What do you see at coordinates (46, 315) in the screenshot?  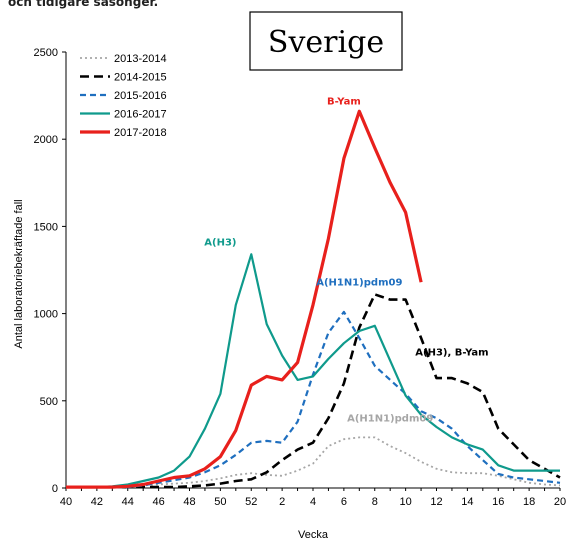 I see `y-tick-label: 1000` at bounding box center [46, 315].